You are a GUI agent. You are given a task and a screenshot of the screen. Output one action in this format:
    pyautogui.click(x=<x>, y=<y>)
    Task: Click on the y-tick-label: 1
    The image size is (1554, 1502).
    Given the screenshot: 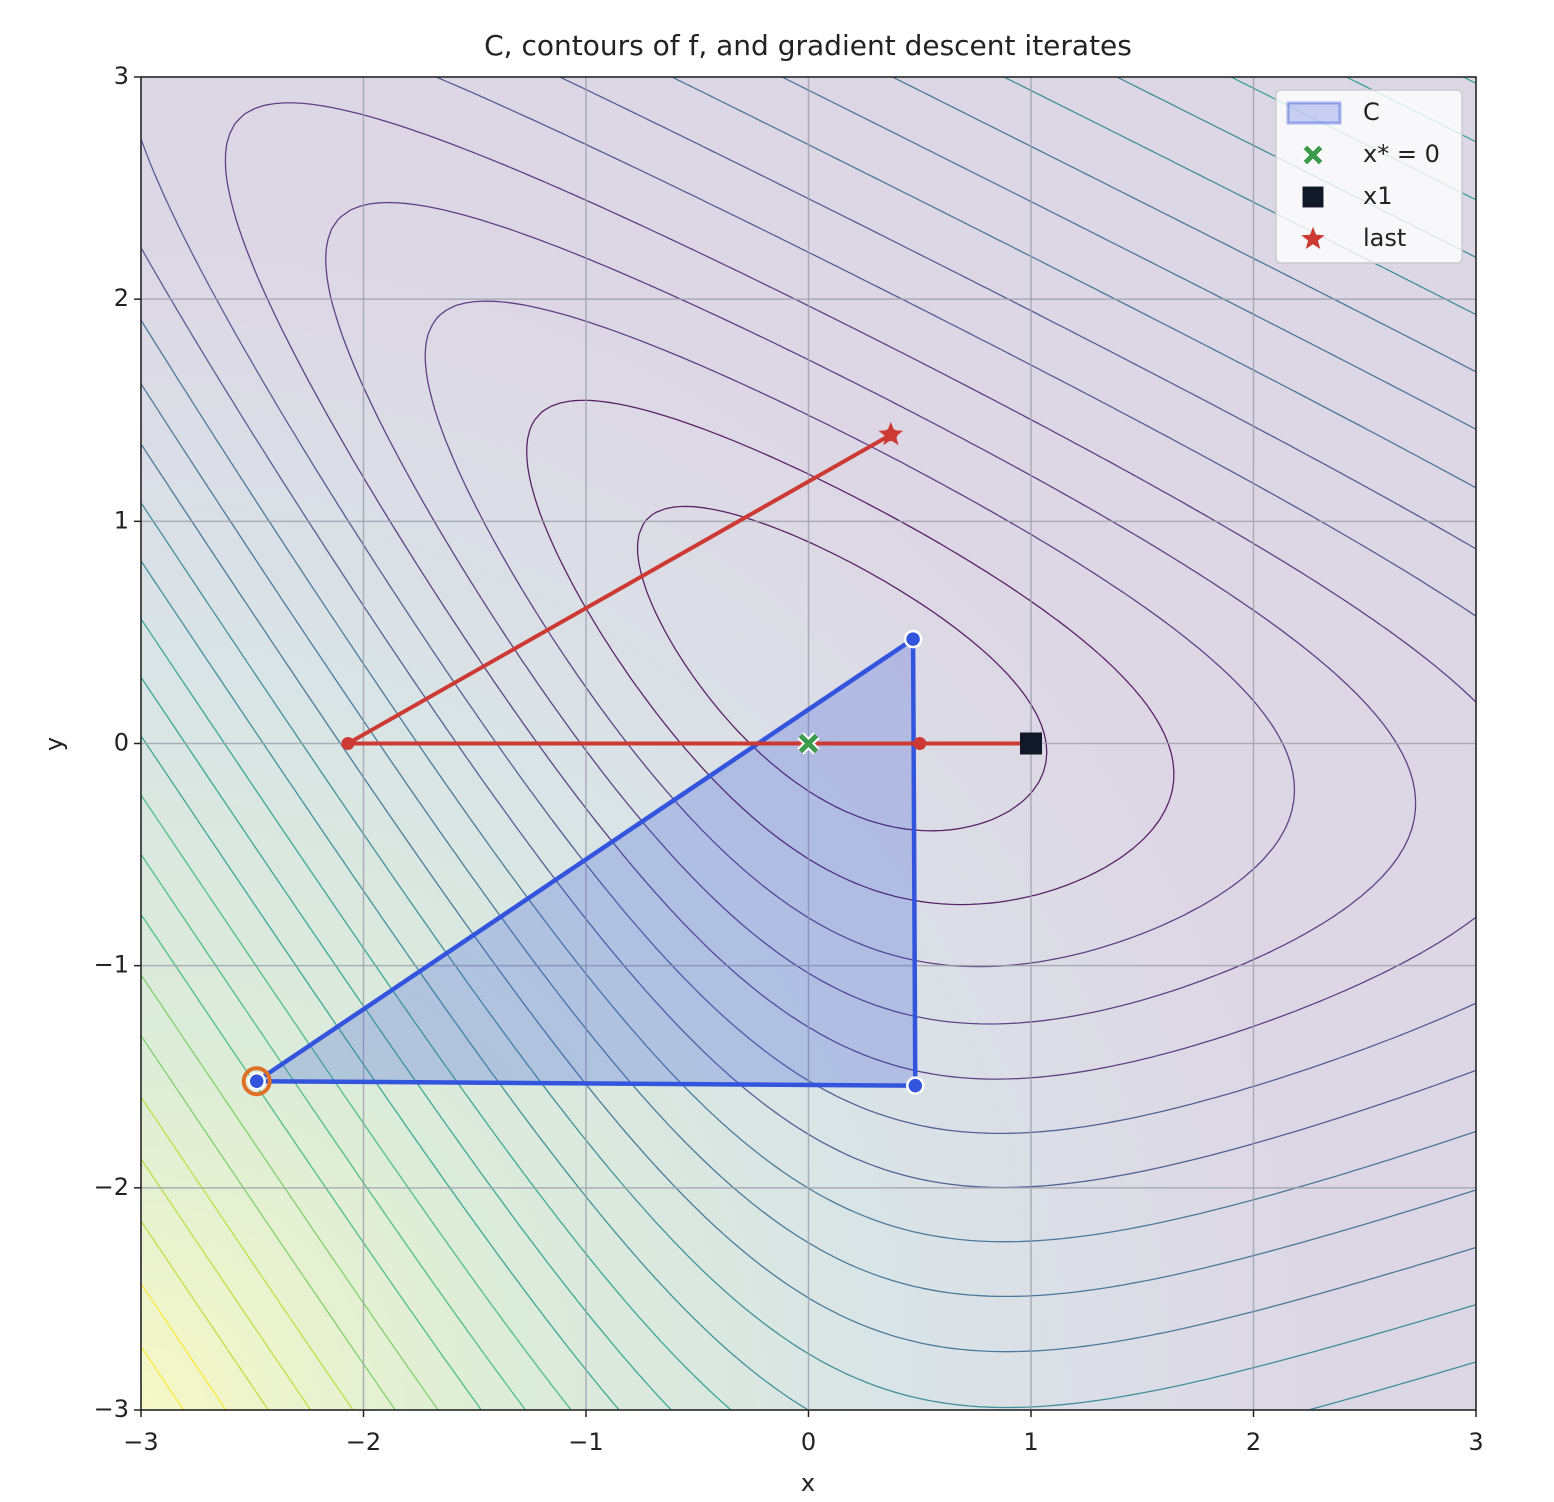 What is the action you would take?
    pyautogui.click(x=121, y=520)
    